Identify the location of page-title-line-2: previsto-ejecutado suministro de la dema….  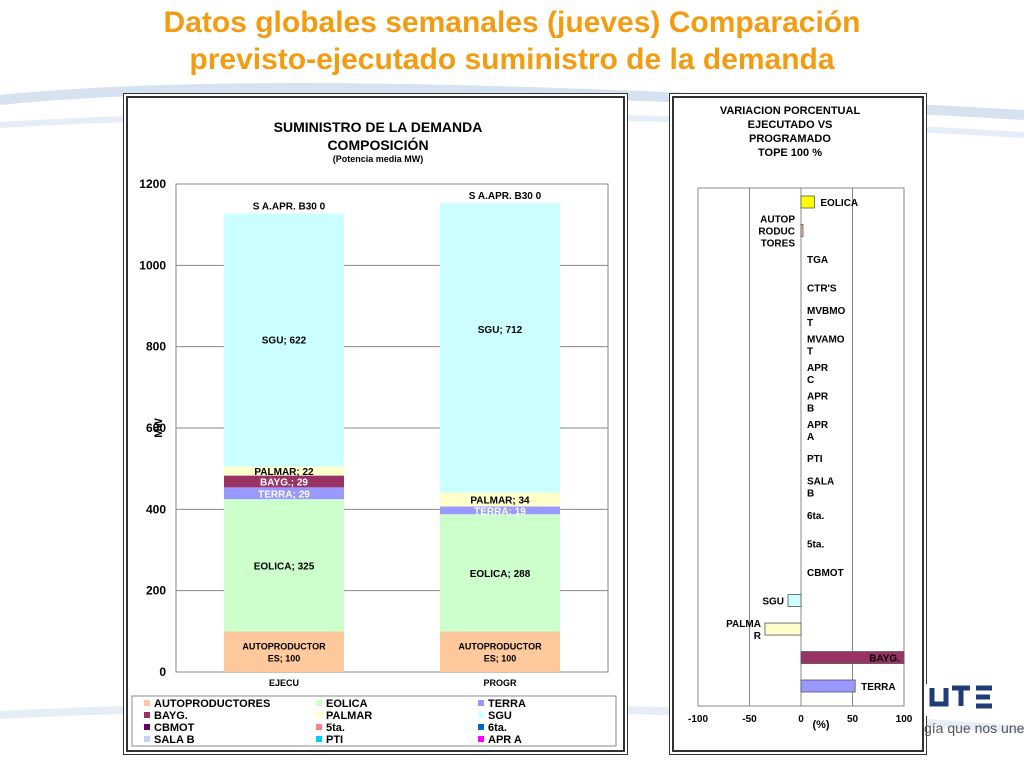
(512, 59).